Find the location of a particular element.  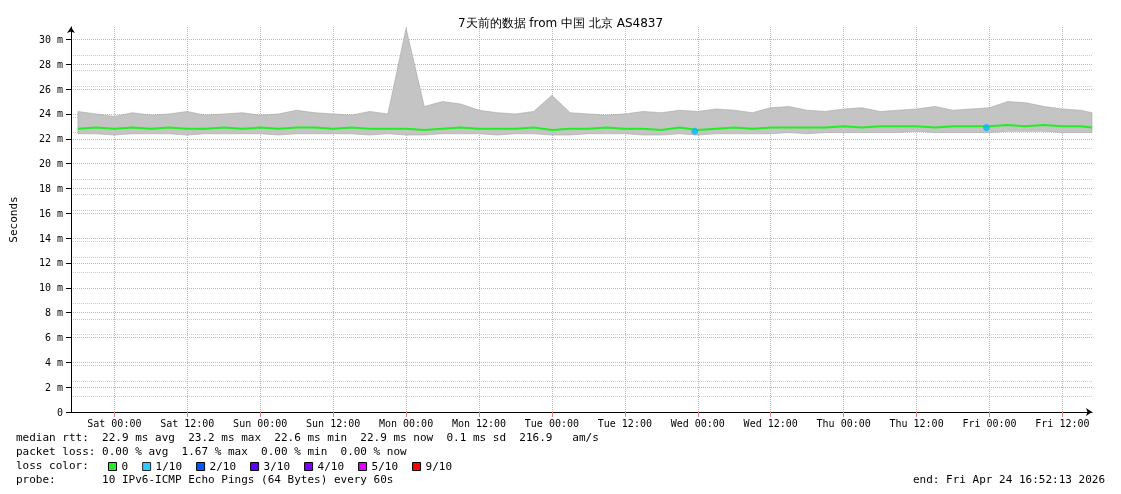

y-tick-label: 16 m is located at coordinates (50, 213).